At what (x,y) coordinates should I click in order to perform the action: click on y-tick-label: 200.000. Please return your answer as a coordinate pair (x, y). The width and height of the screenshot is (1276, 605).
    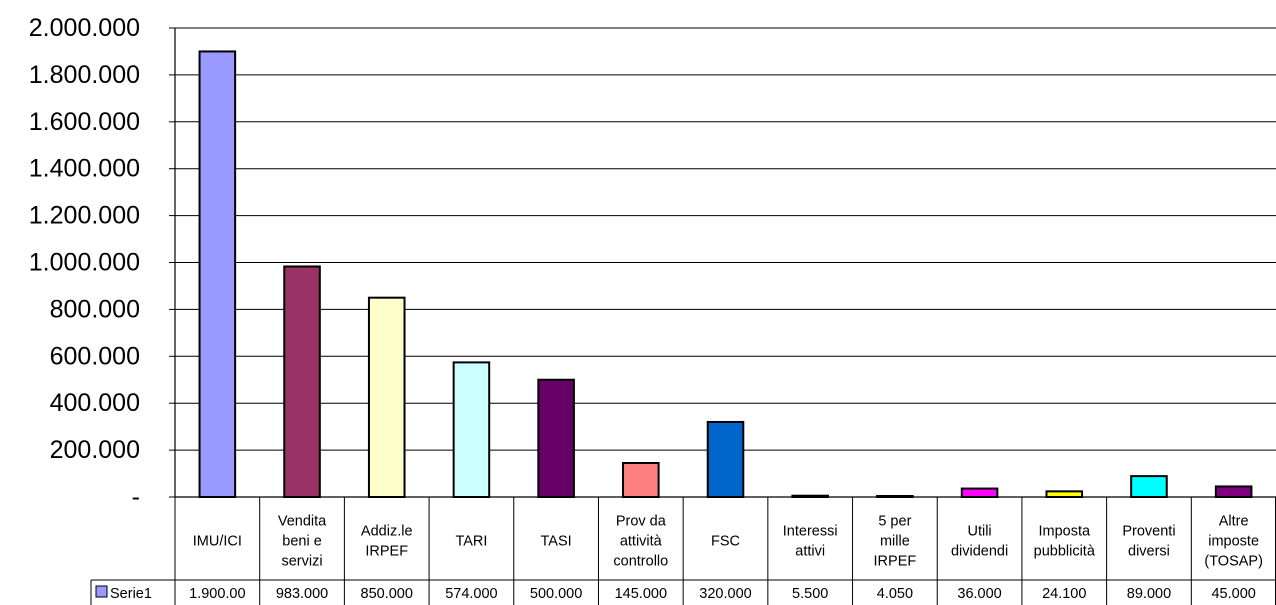
    Looking at the image, I should click on (95, 450).